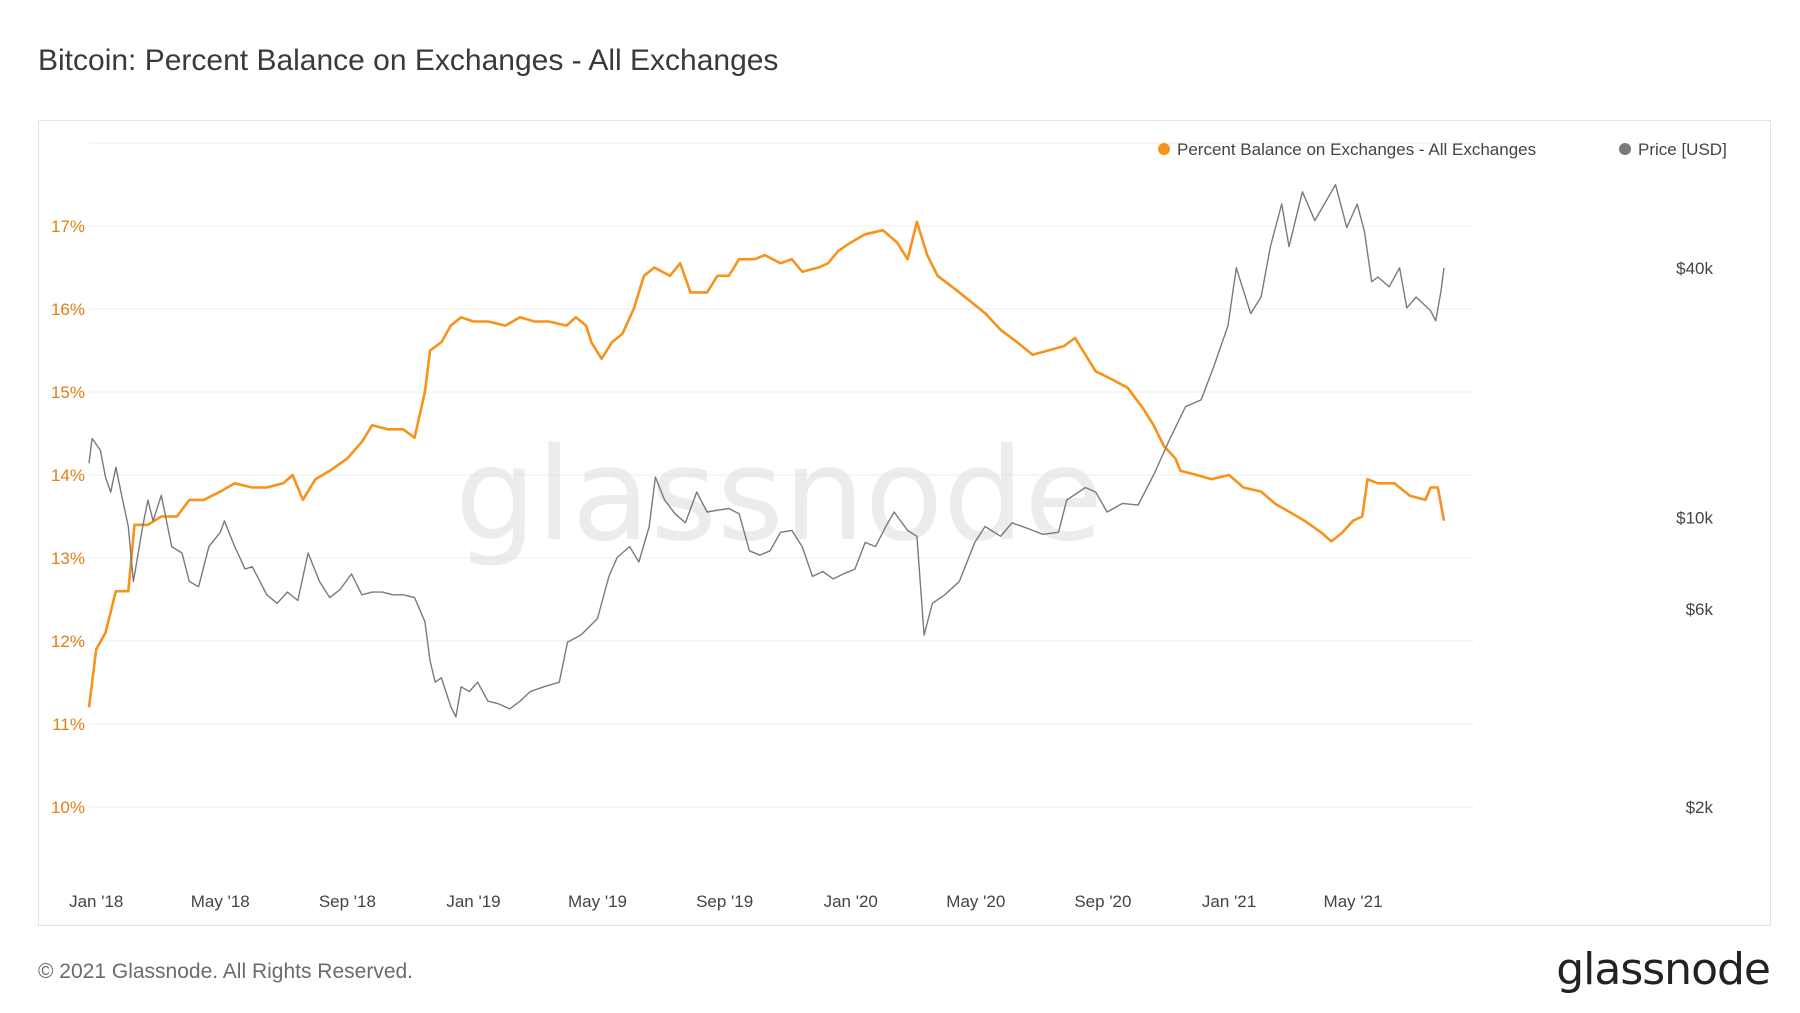  Describe the element at coordinates (96, 901) in the screenshot. I see `x-tick-label: Jan '18` at that location.